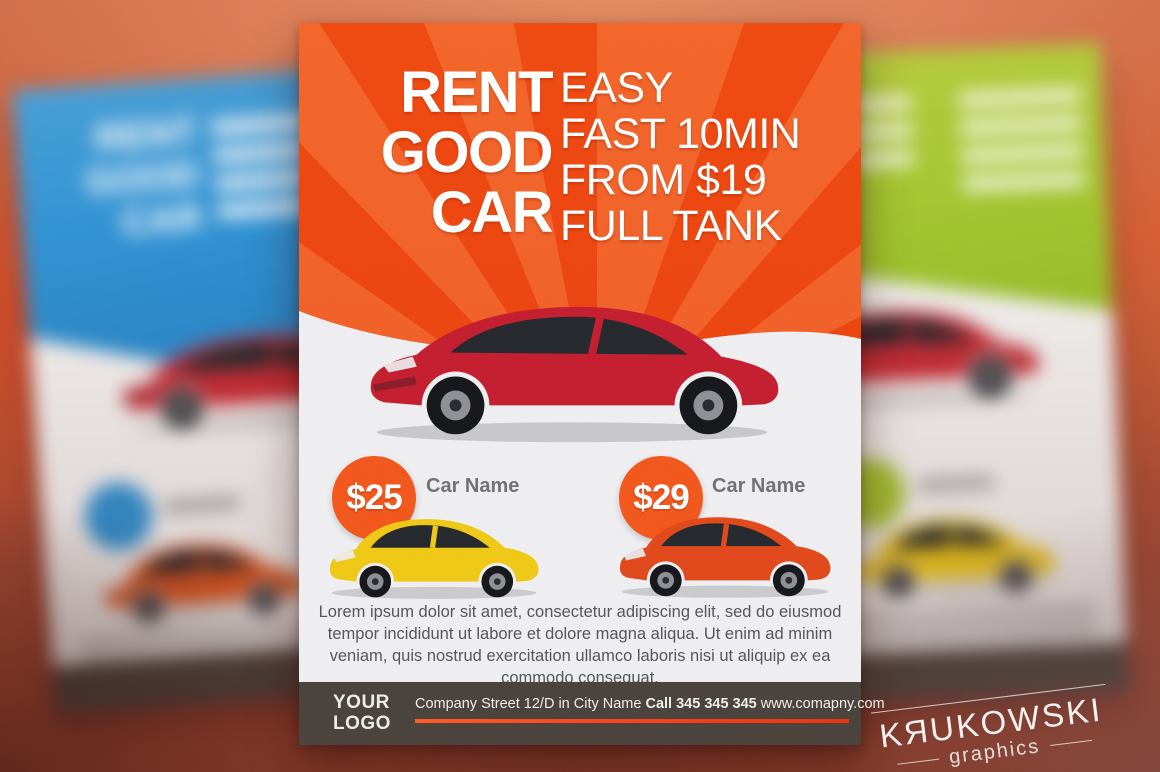 This screenshot has height=772, width=1160. I want to click on logo-placeholder: YOUR LOGO, so click(362, 713).